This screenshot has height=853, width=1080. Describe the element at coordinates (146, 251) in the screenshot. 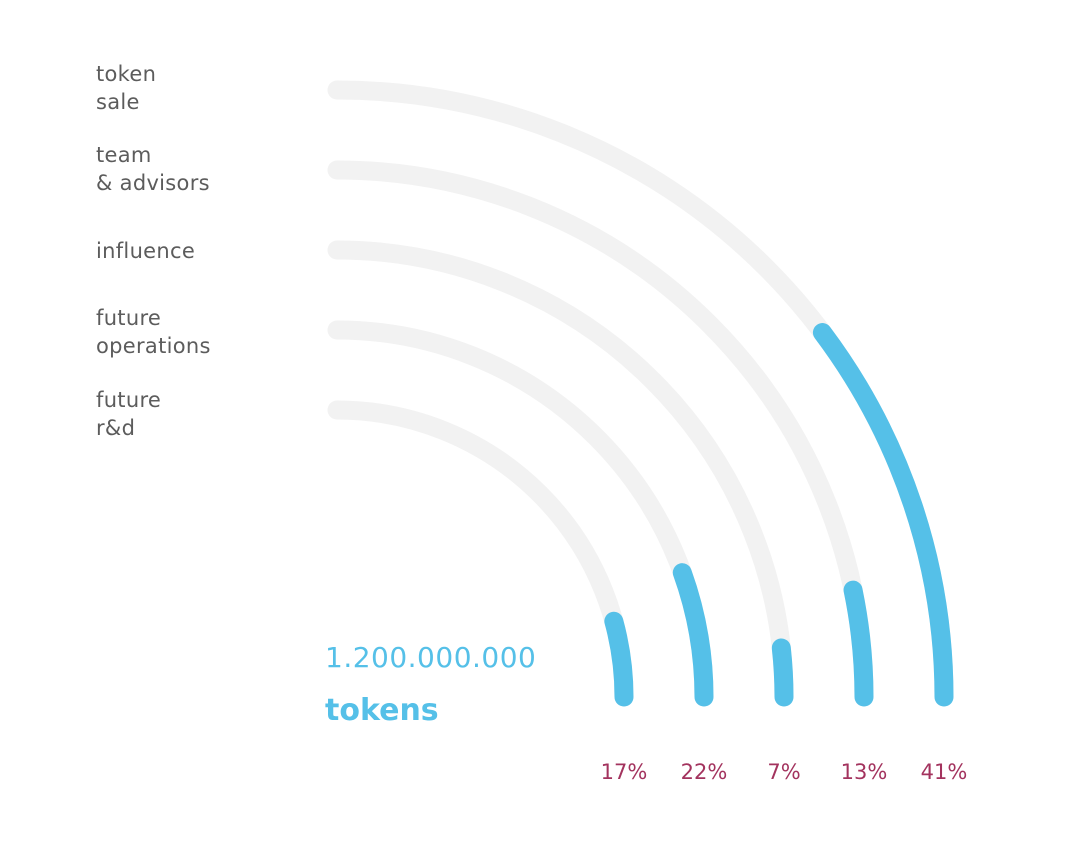

I see `category-label-influence: influence` at that location.